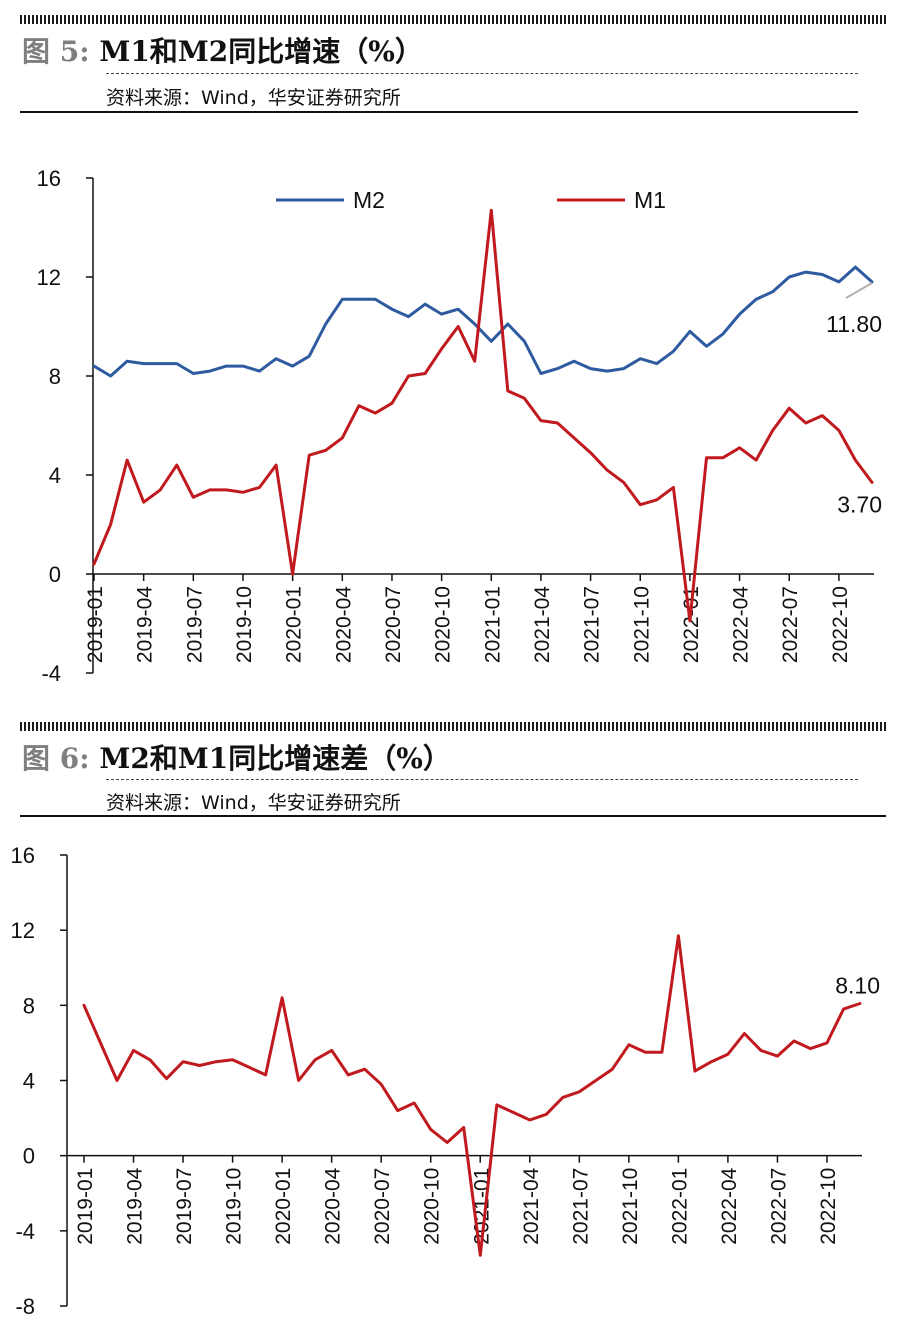  Describe the element at coordinates (453, 19) in the screenshot. I see `figure5-top-border` at that location.